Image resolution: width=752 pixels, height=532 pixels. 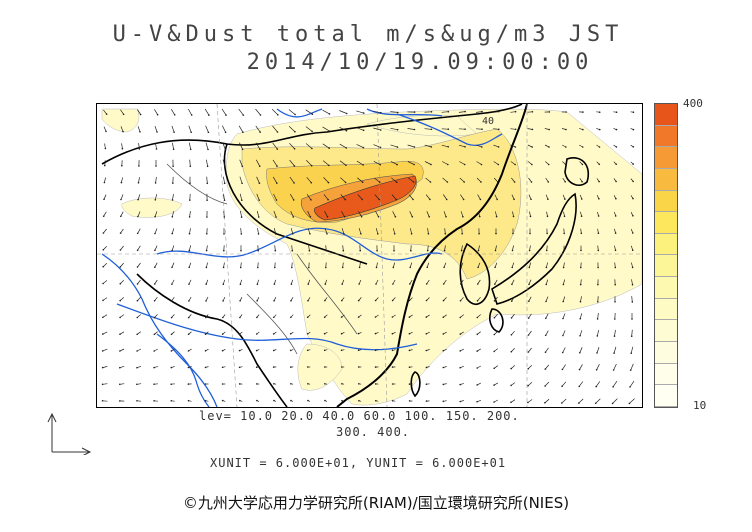 What do you see at coordinates (415, 384) in the screenshot?
I see `taiwan` at bounding box center [415, 384].